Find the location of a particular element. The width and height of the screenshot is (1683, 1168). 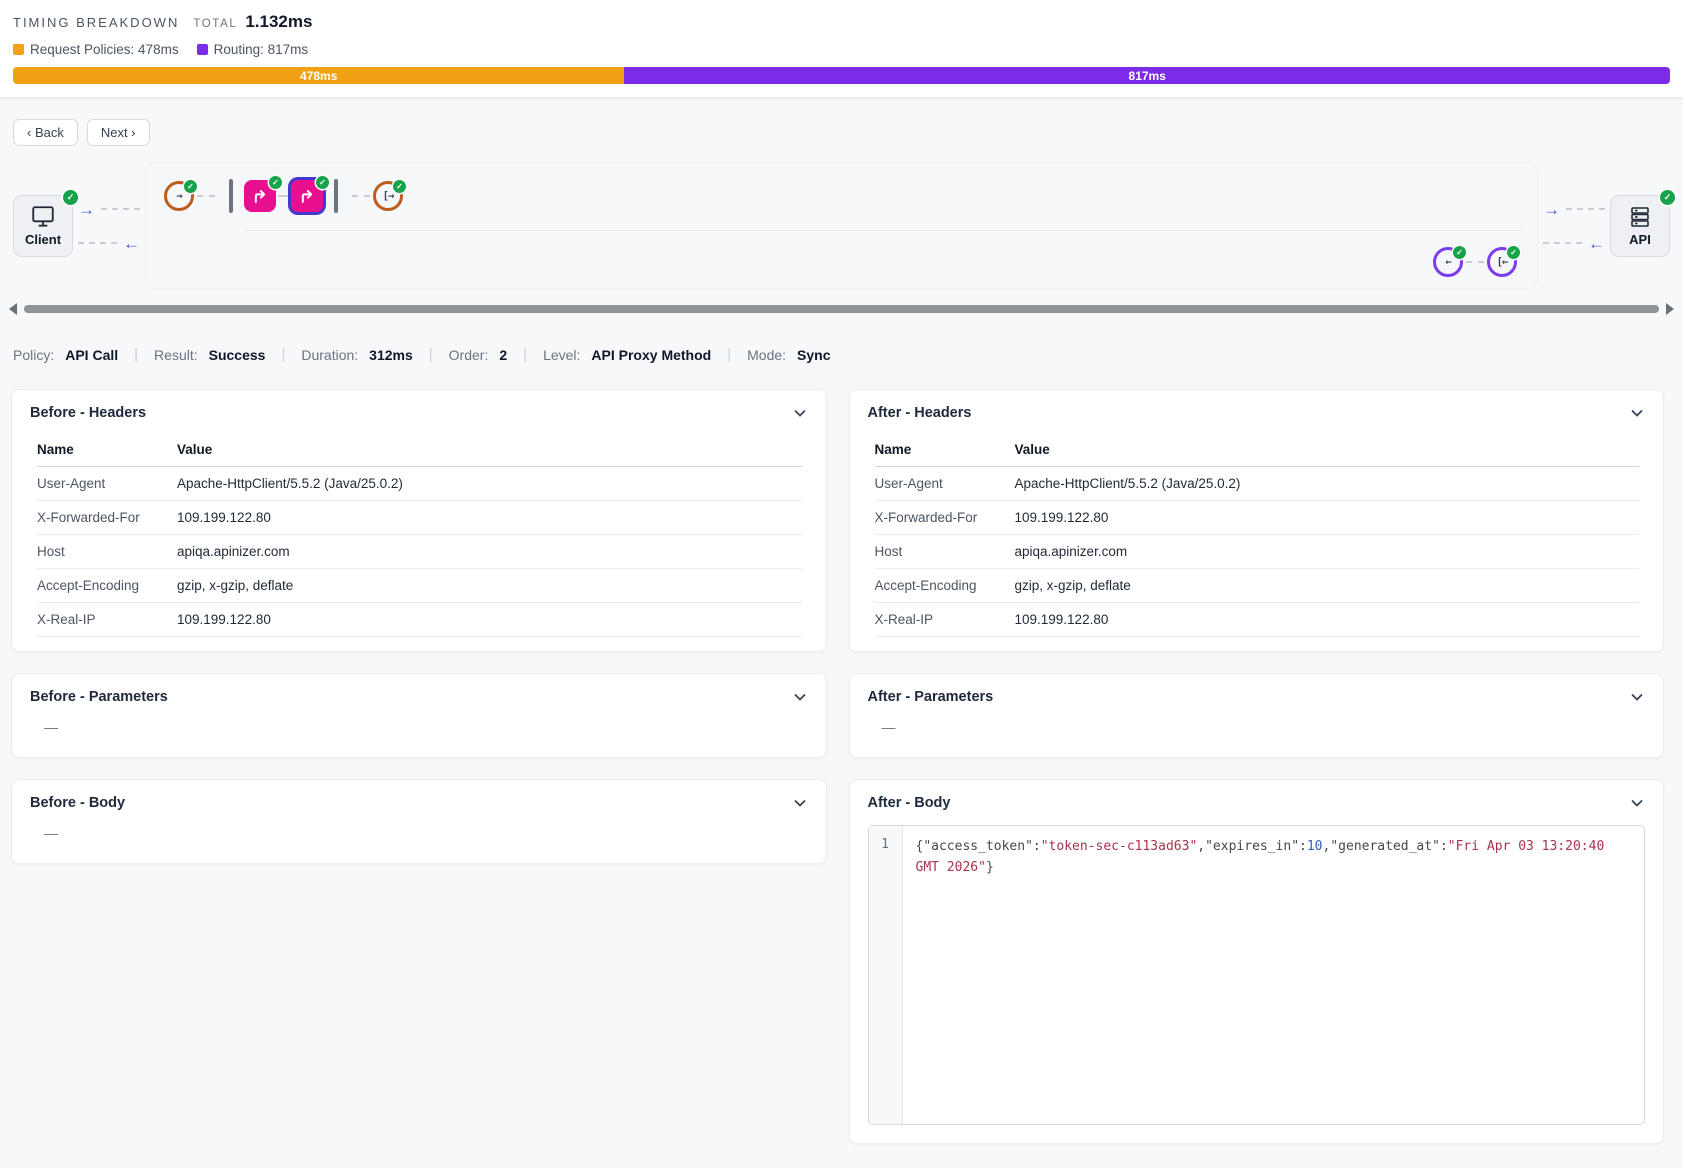

policy-info-label: Order: is located at coordinates (468, 354).